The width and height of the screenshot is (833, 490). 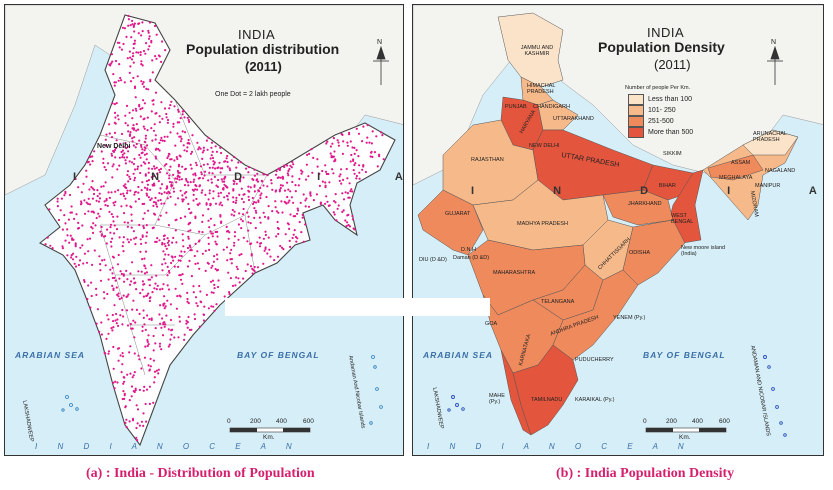 I want to click on state-label-karaikal: KARAIKAL (Py.), so click(x=595, y=400).